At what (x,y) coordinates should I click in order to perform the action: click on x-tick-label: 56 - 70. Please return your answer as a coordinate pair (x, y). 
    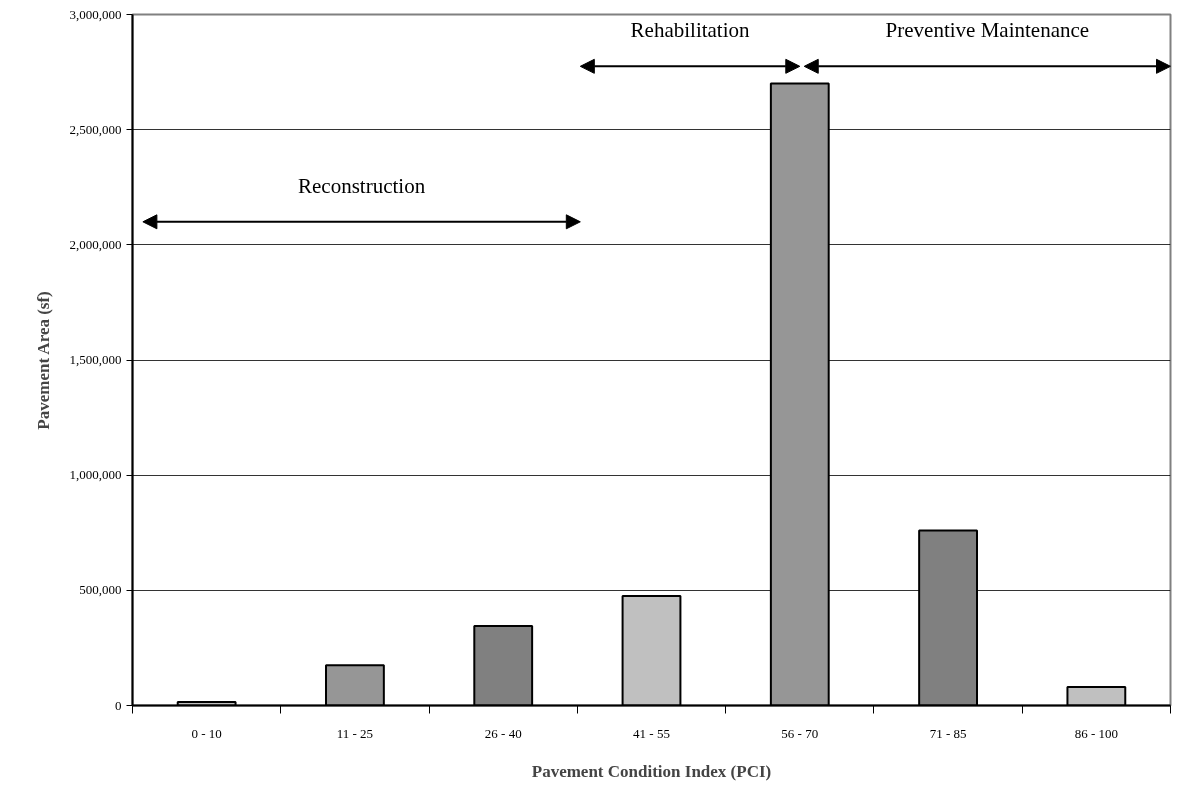
    Looking at the image, I should click on (800, 733).